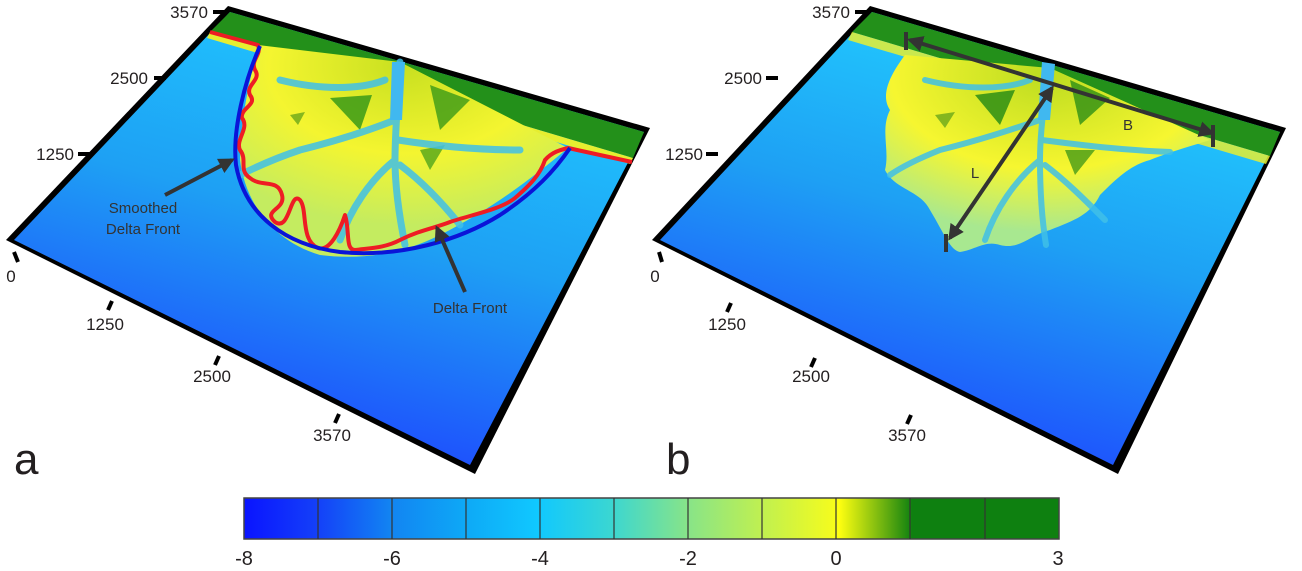 This screenshot has width=1302, height=571. I want to click on panel-a-delta-front-arrow, so click(450, 259).